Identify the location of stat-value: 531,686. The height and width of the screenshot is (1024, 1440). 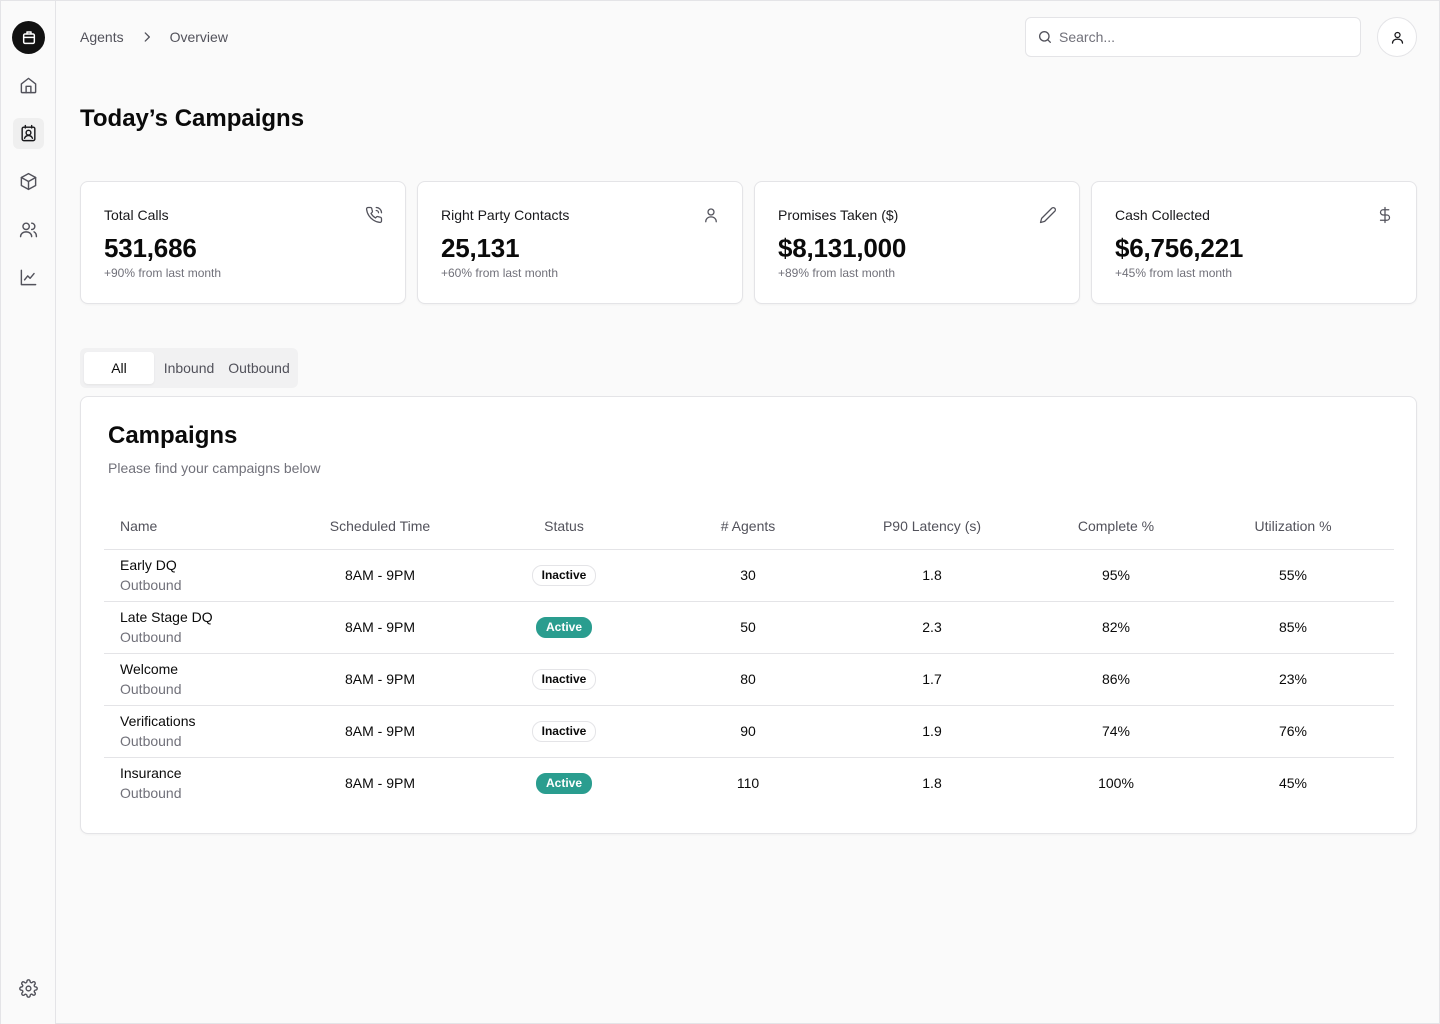
(150, 248).